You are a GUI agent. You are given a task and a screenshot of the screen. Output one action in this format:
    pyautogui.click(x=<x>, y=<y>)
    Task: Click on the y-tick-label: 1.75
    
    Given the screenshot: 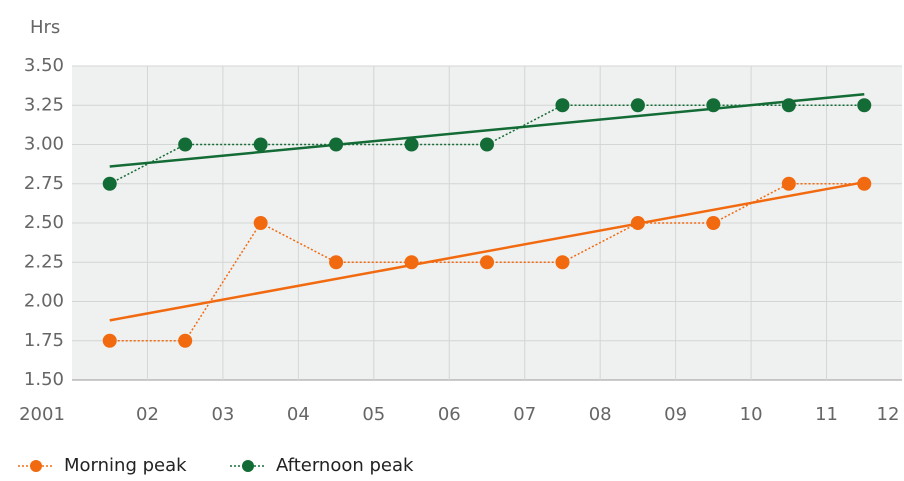 What is the action you would take?
    pyautogui.click(x=44, y=340)
    